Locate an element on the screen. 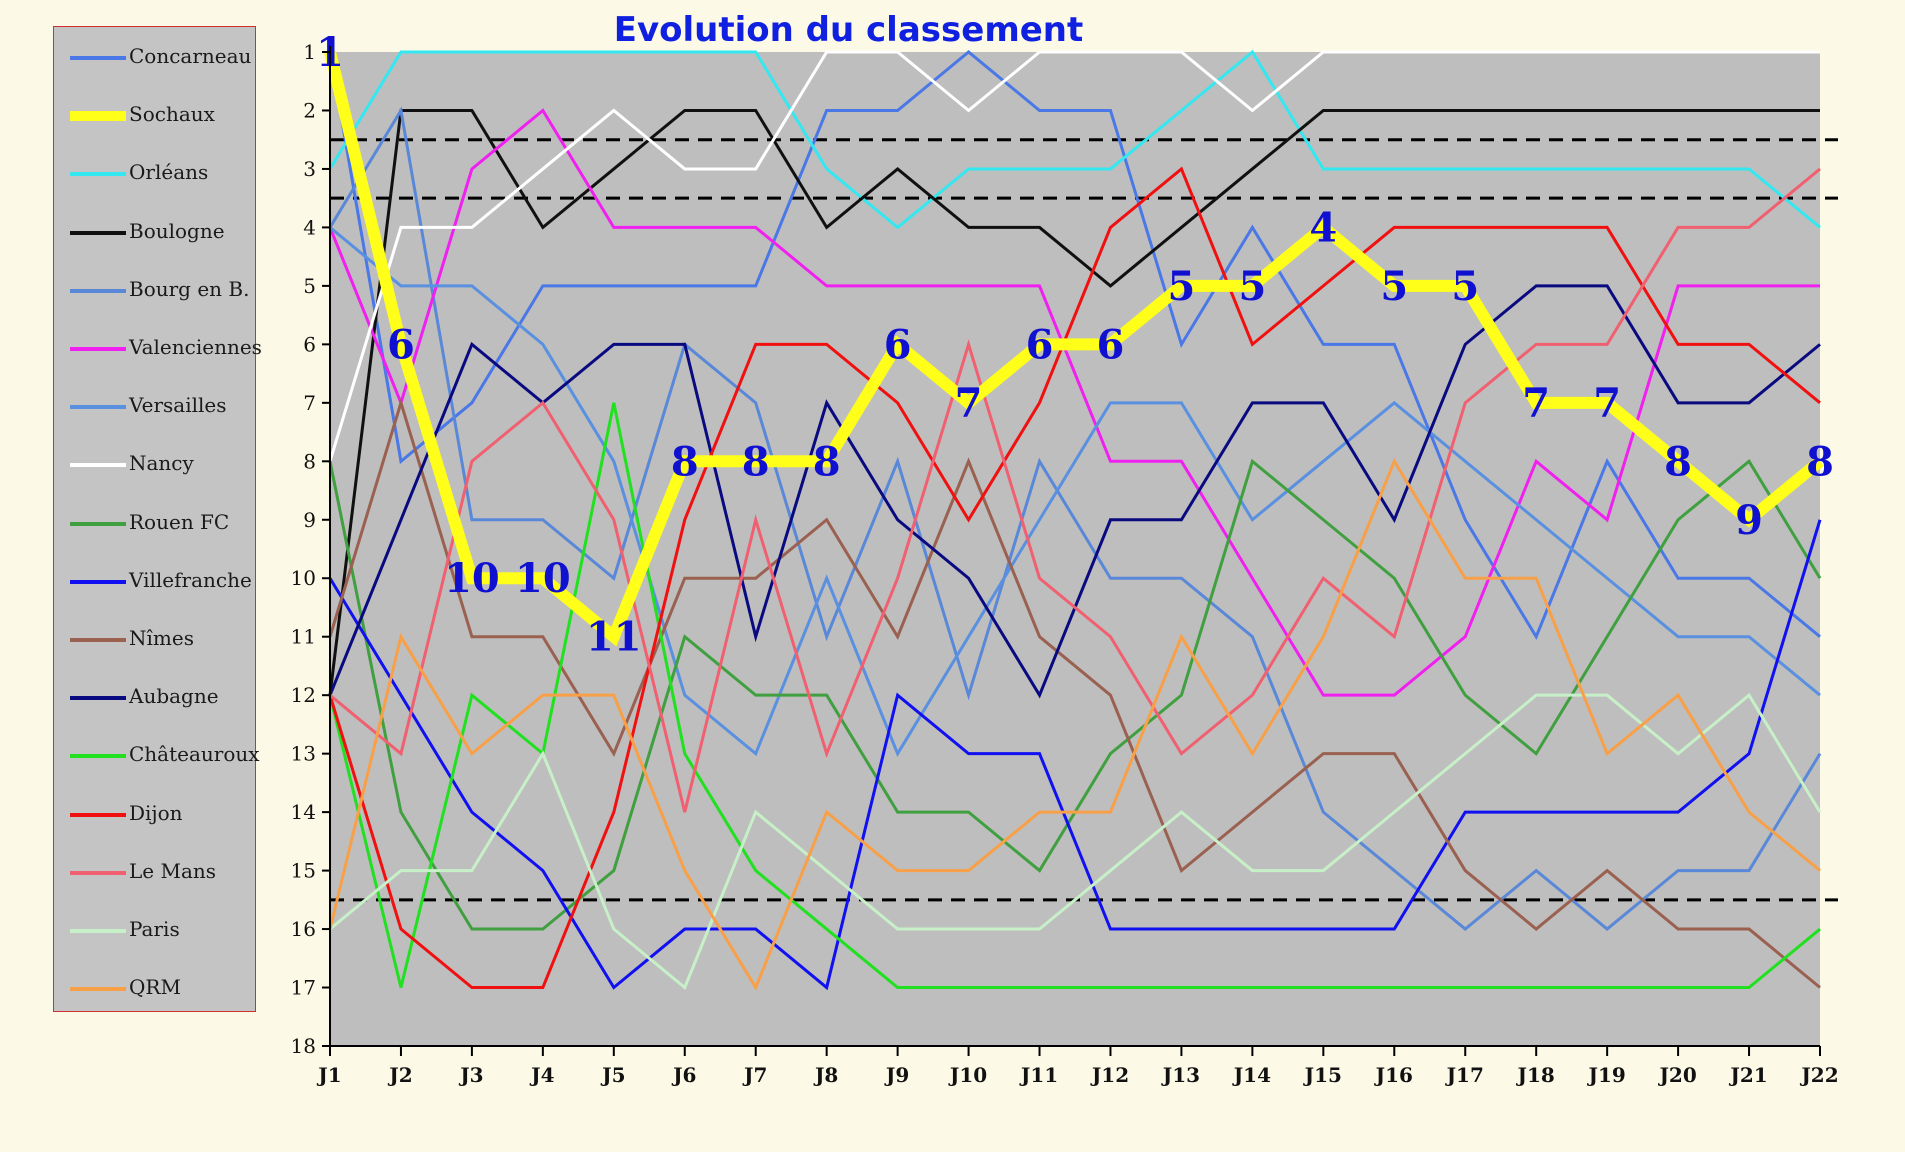 This screenshot has height=1152, width=1905. legend-label: Boulogne is located at coordinates (177, 230).